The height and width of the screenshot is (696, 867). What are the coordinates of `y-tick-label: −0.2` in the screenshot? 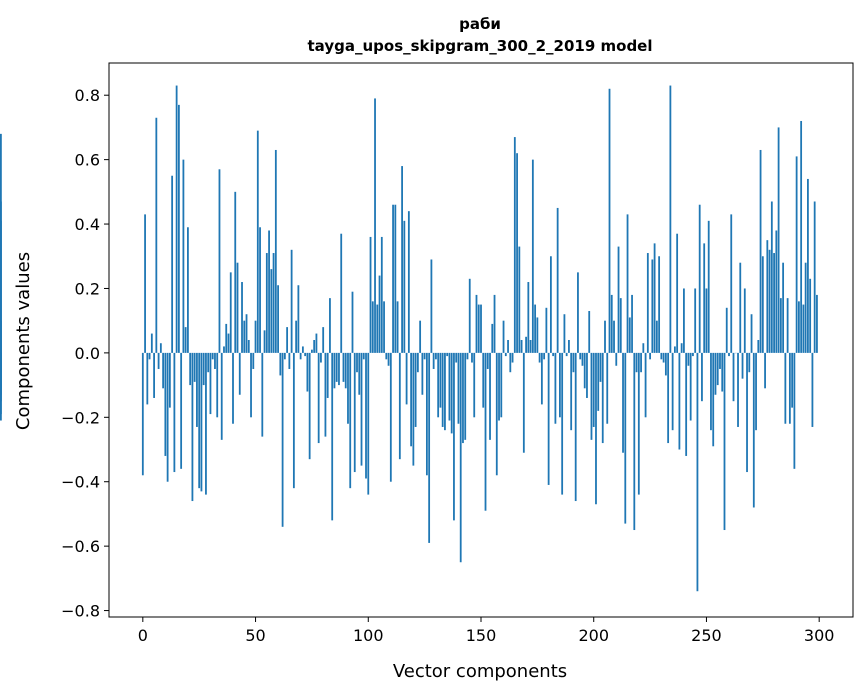 It's located at (80, 417).